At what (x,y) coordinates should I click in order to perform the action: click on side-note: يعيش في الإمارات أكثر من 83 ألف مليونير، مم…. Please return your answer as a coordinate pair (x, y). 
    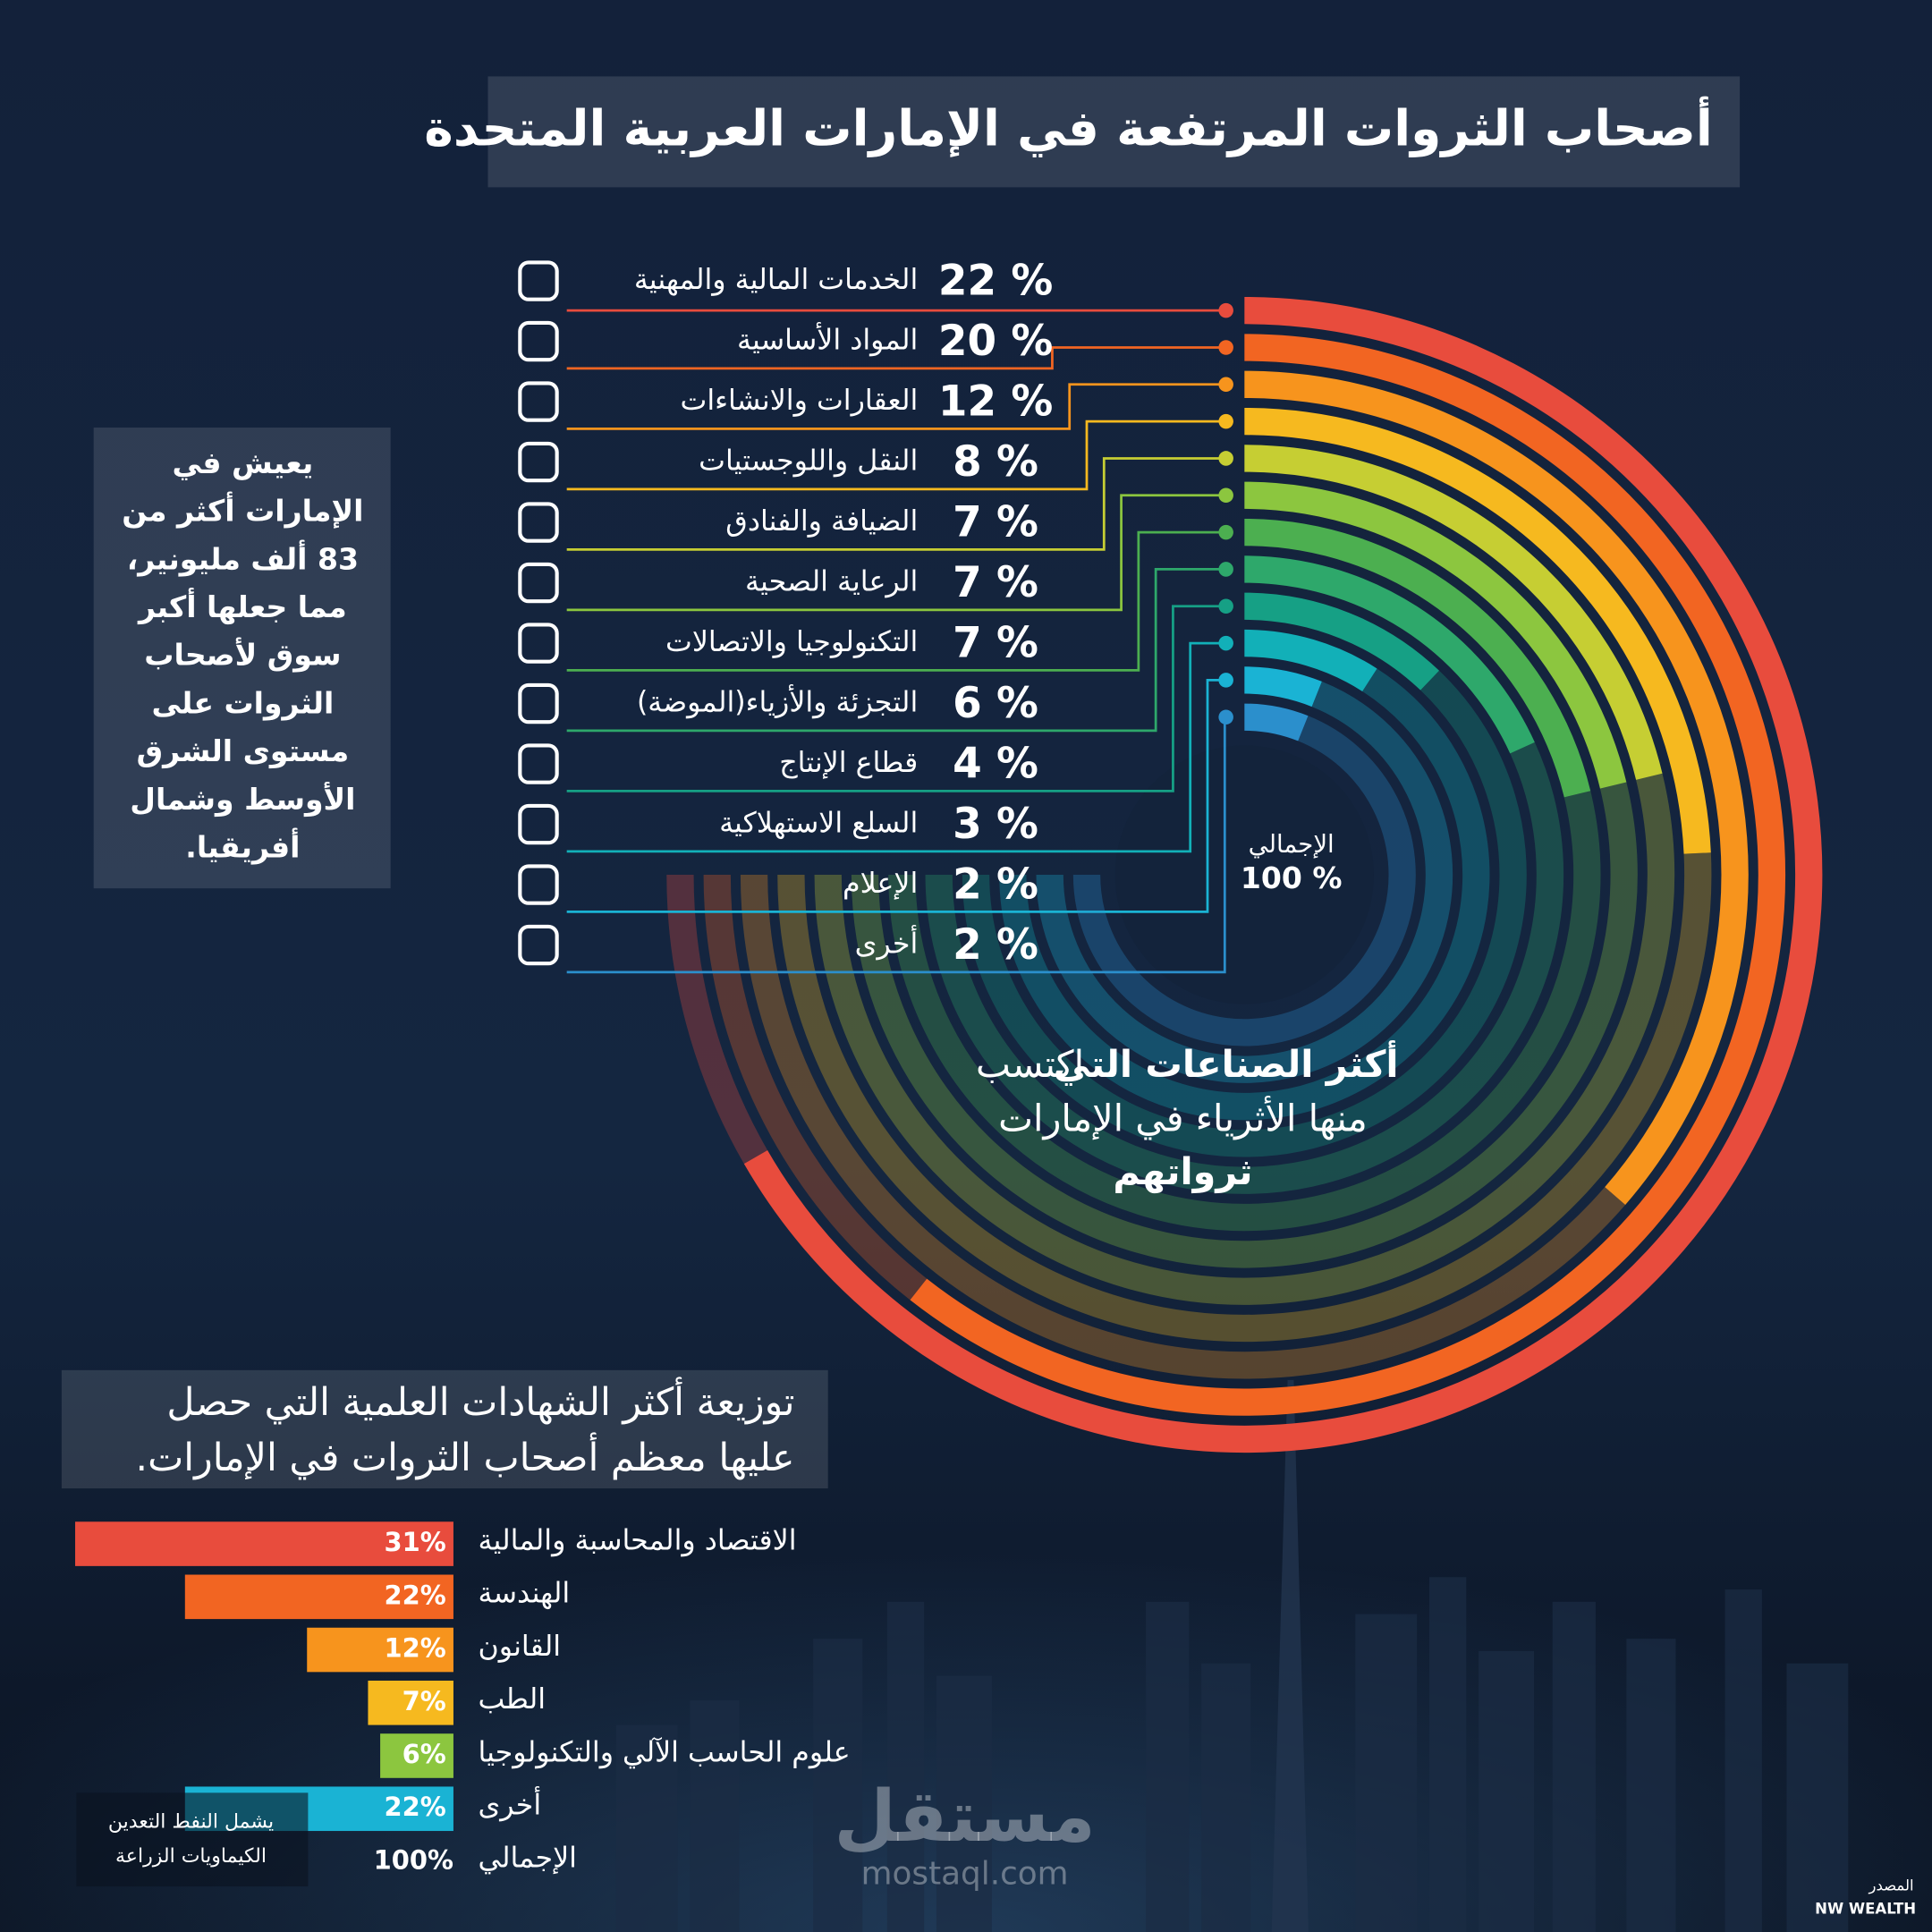
    Looking at the image, I should click on (242, 655).